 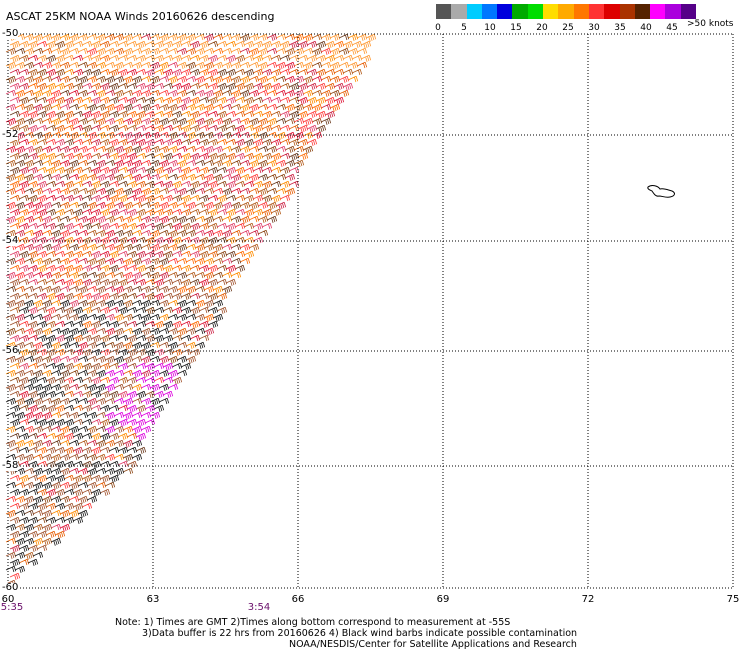 I want to click on longitude-label: 60, so click(x=8, y=599).